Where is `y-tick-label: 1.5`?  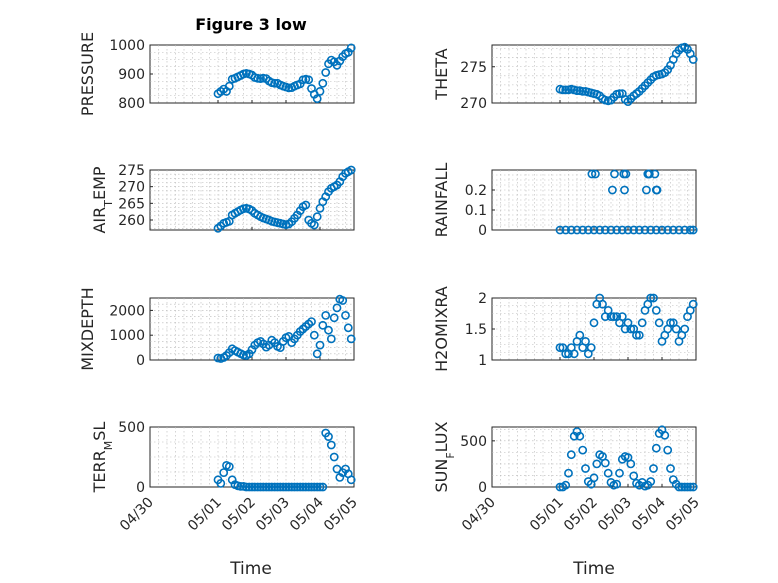
y-tick-label: 1.5 is located at coordinates (476, 330).